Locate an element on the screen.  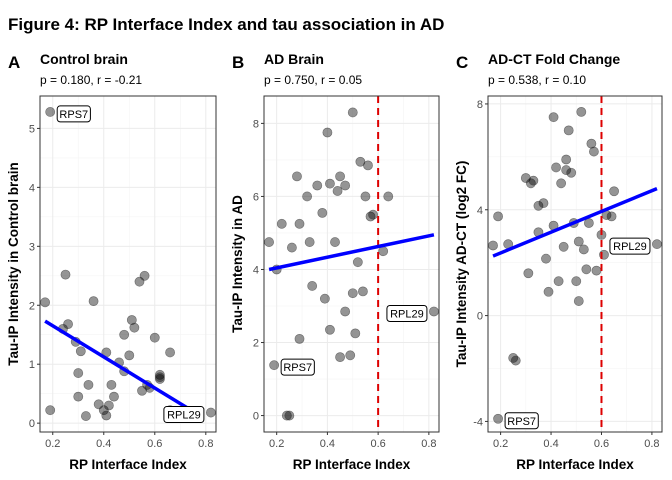
y-axis-label: Tau-IP Intensity AD-CT (log2 FC) is located at coordinates (461, 264).